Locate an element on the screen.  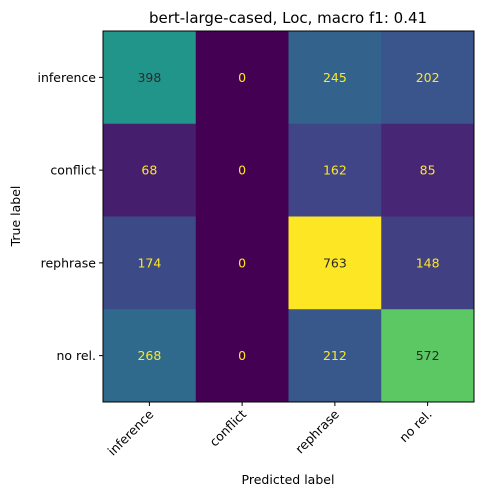
x-tick-label: inference is located at coordinates (131, 432).